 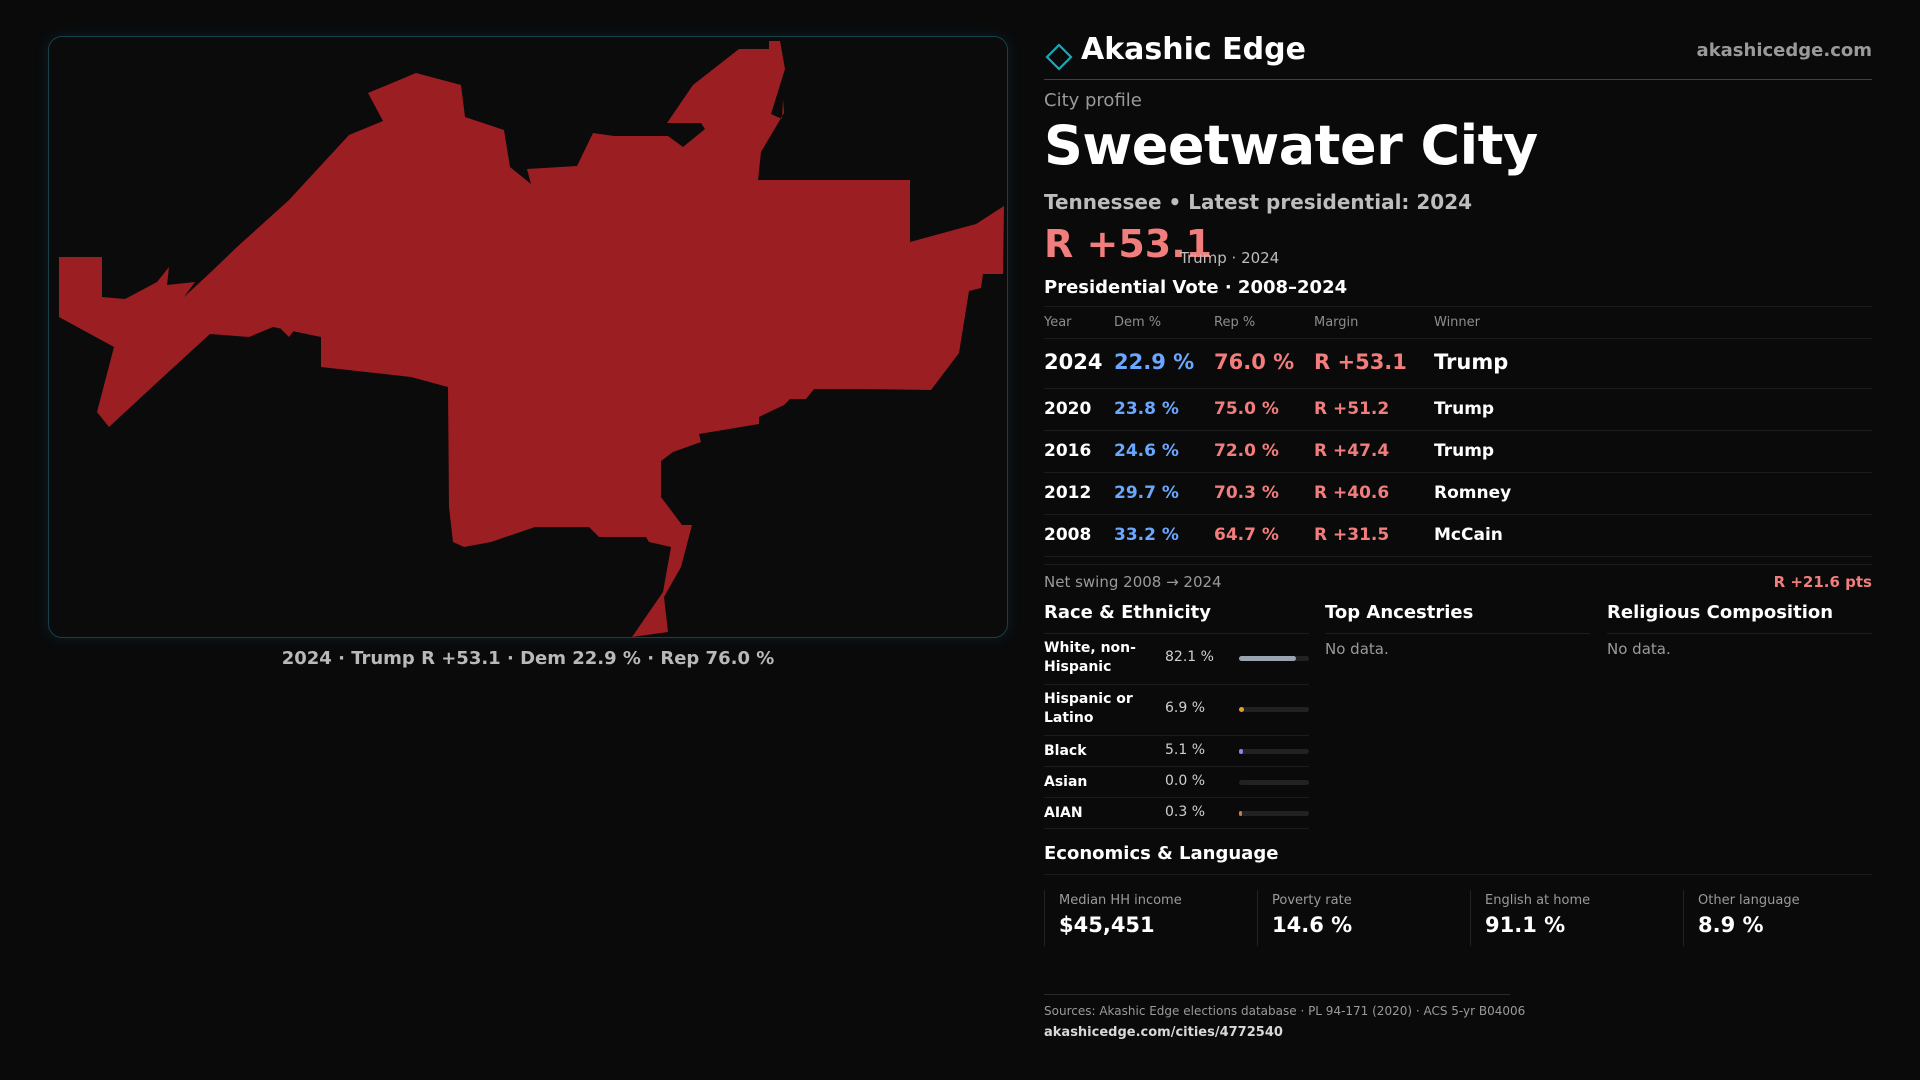 I want to click on row-dem: 23.8 %, so click(x=1146, y=409).